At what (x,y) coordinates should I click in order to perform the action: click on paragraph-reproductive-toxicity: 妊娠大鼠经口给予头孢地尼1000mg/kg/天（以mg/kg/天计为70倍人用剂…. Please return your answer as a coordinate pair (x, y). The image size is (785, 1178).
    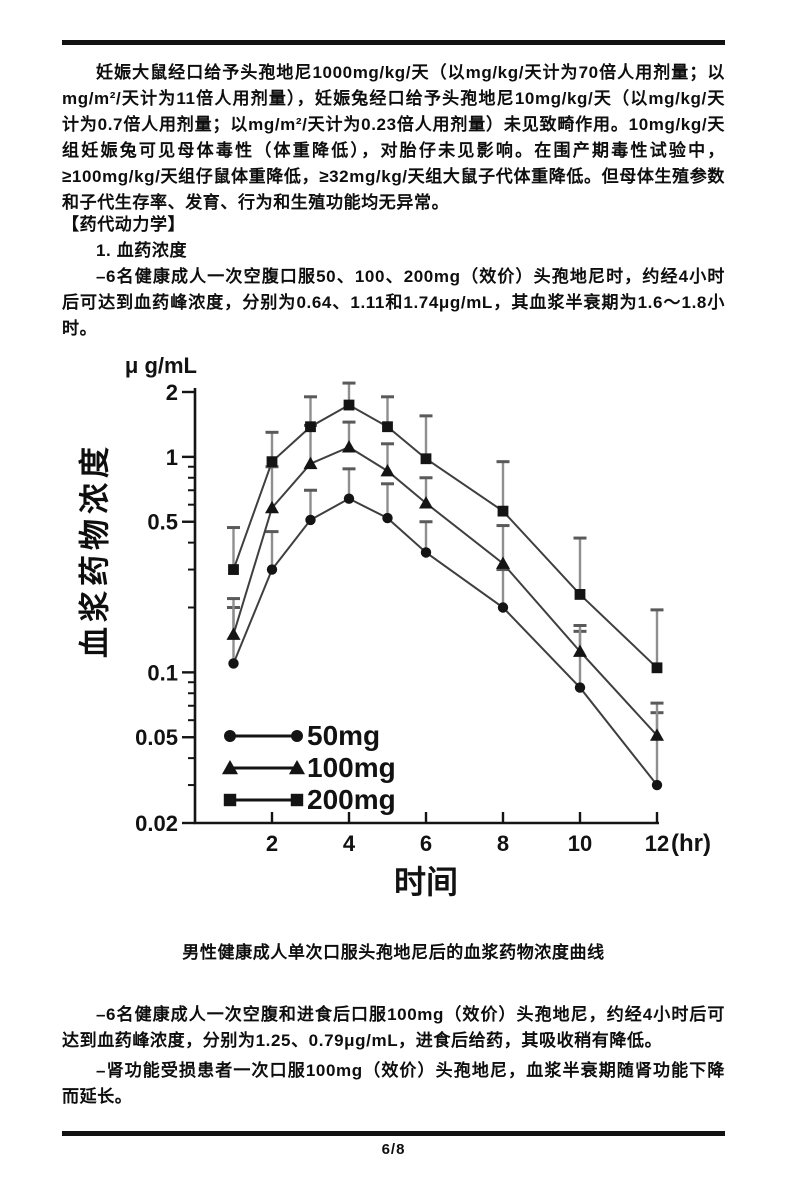
    Looking at the image, I should click on (393, 137).